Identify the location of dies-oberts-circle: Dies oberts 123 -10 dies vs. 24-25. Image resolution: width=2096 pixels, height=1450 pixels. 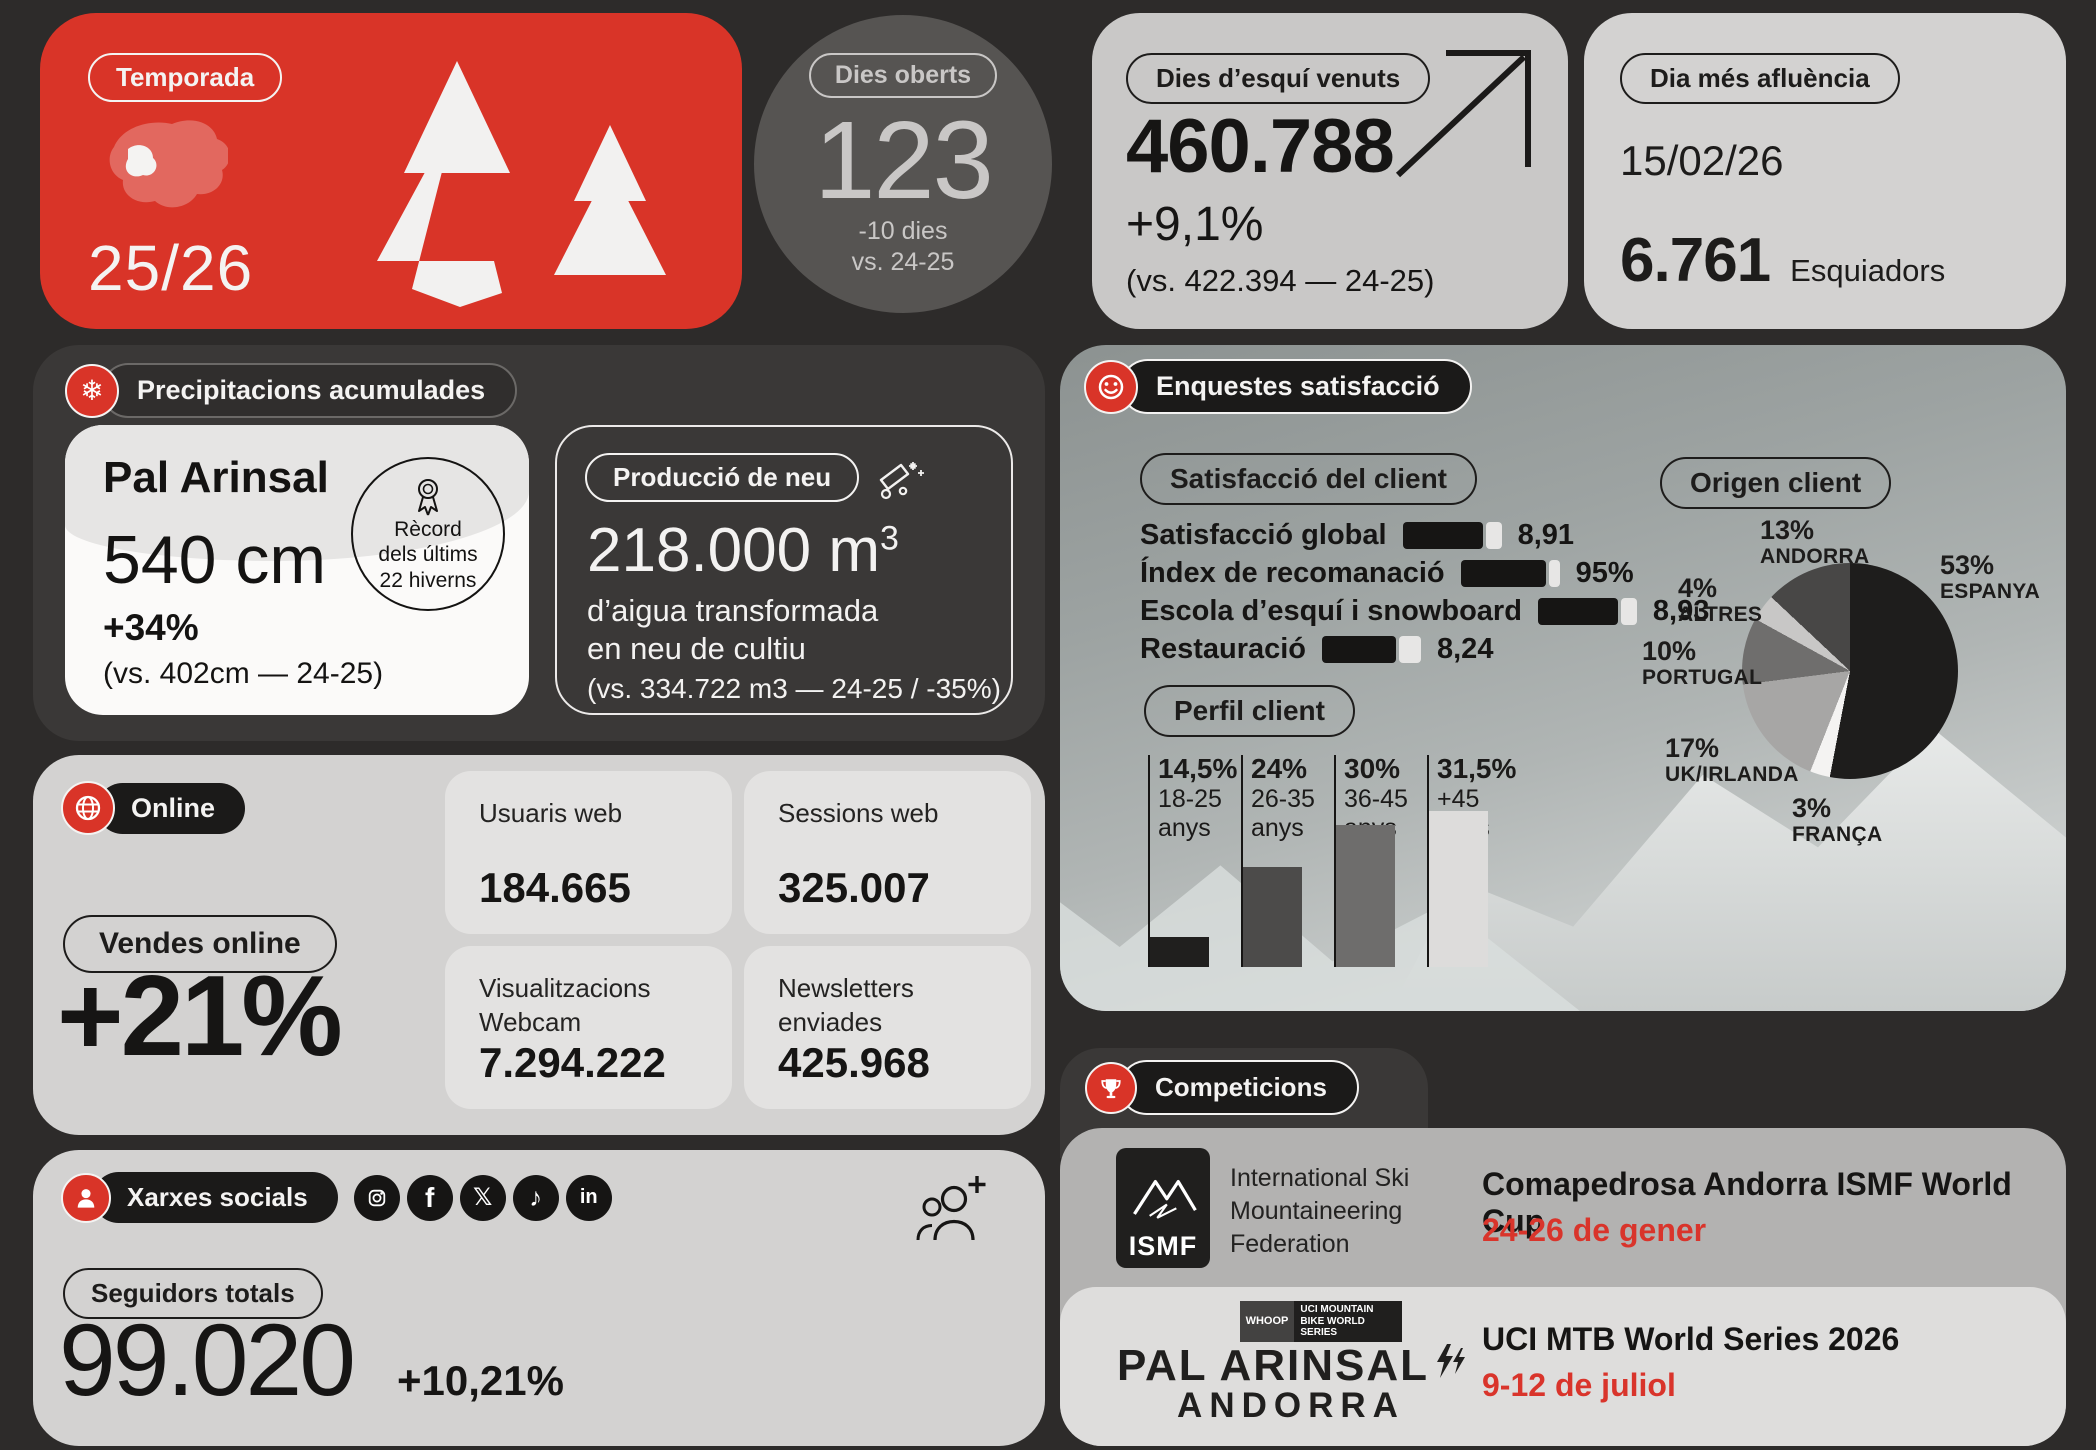
(903, 164).